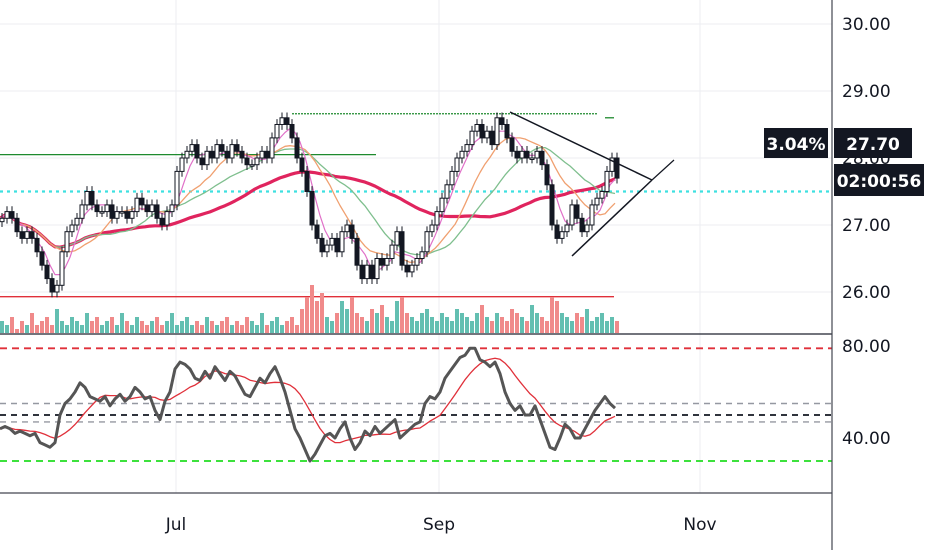 Image resolution: width=932 pixels, height=550 pixels. Describe the element at coordinates (866, 347) in the screenshot. I see `indicator-tick-label: 80.00` at that location.